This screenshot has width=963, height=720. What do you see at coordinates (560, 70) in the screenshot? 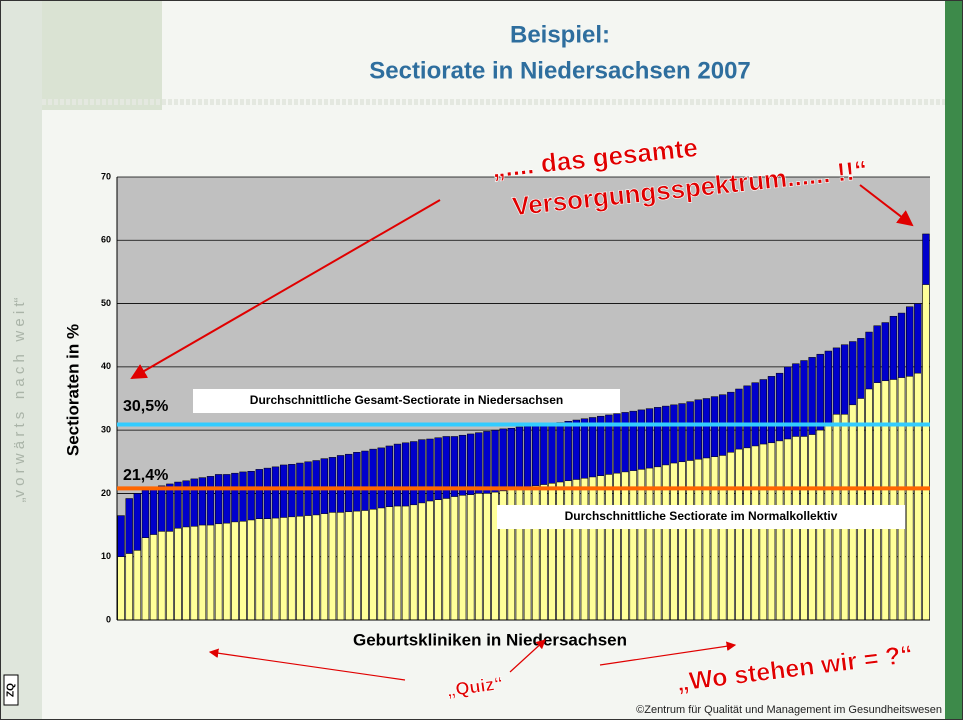
I see `title: Sectiorate in Niedersachsen 2007` at bounding box center [560, 70].